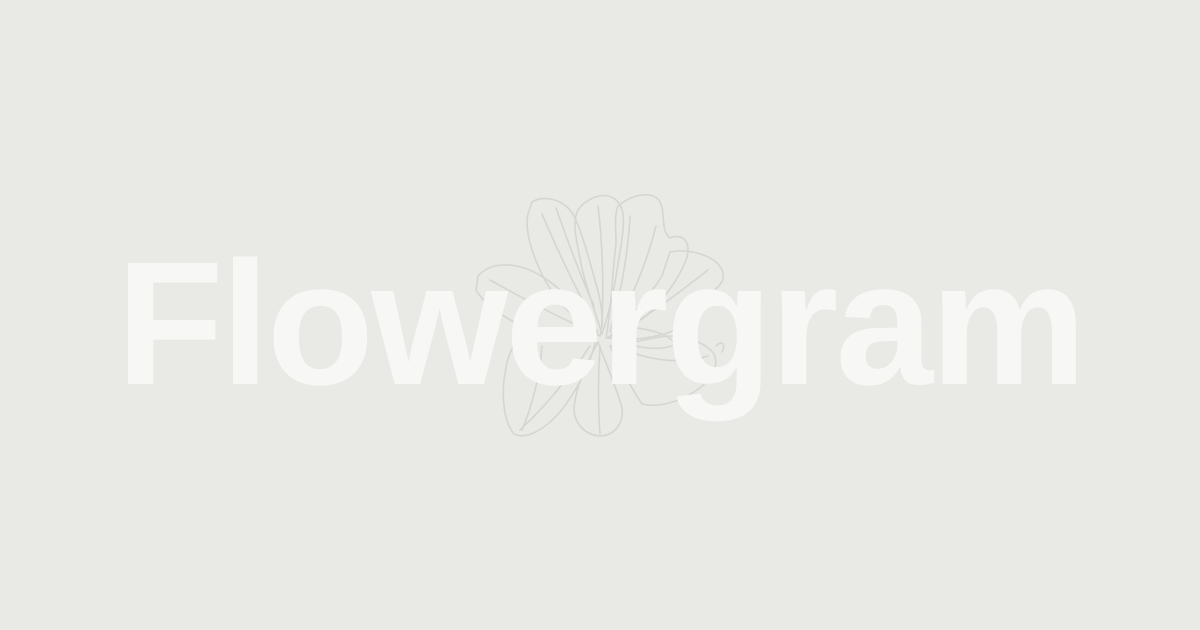 The width and height of the screenshot is (1200, 630). I want to click on flower-illustration-icon, so click(605, 315).